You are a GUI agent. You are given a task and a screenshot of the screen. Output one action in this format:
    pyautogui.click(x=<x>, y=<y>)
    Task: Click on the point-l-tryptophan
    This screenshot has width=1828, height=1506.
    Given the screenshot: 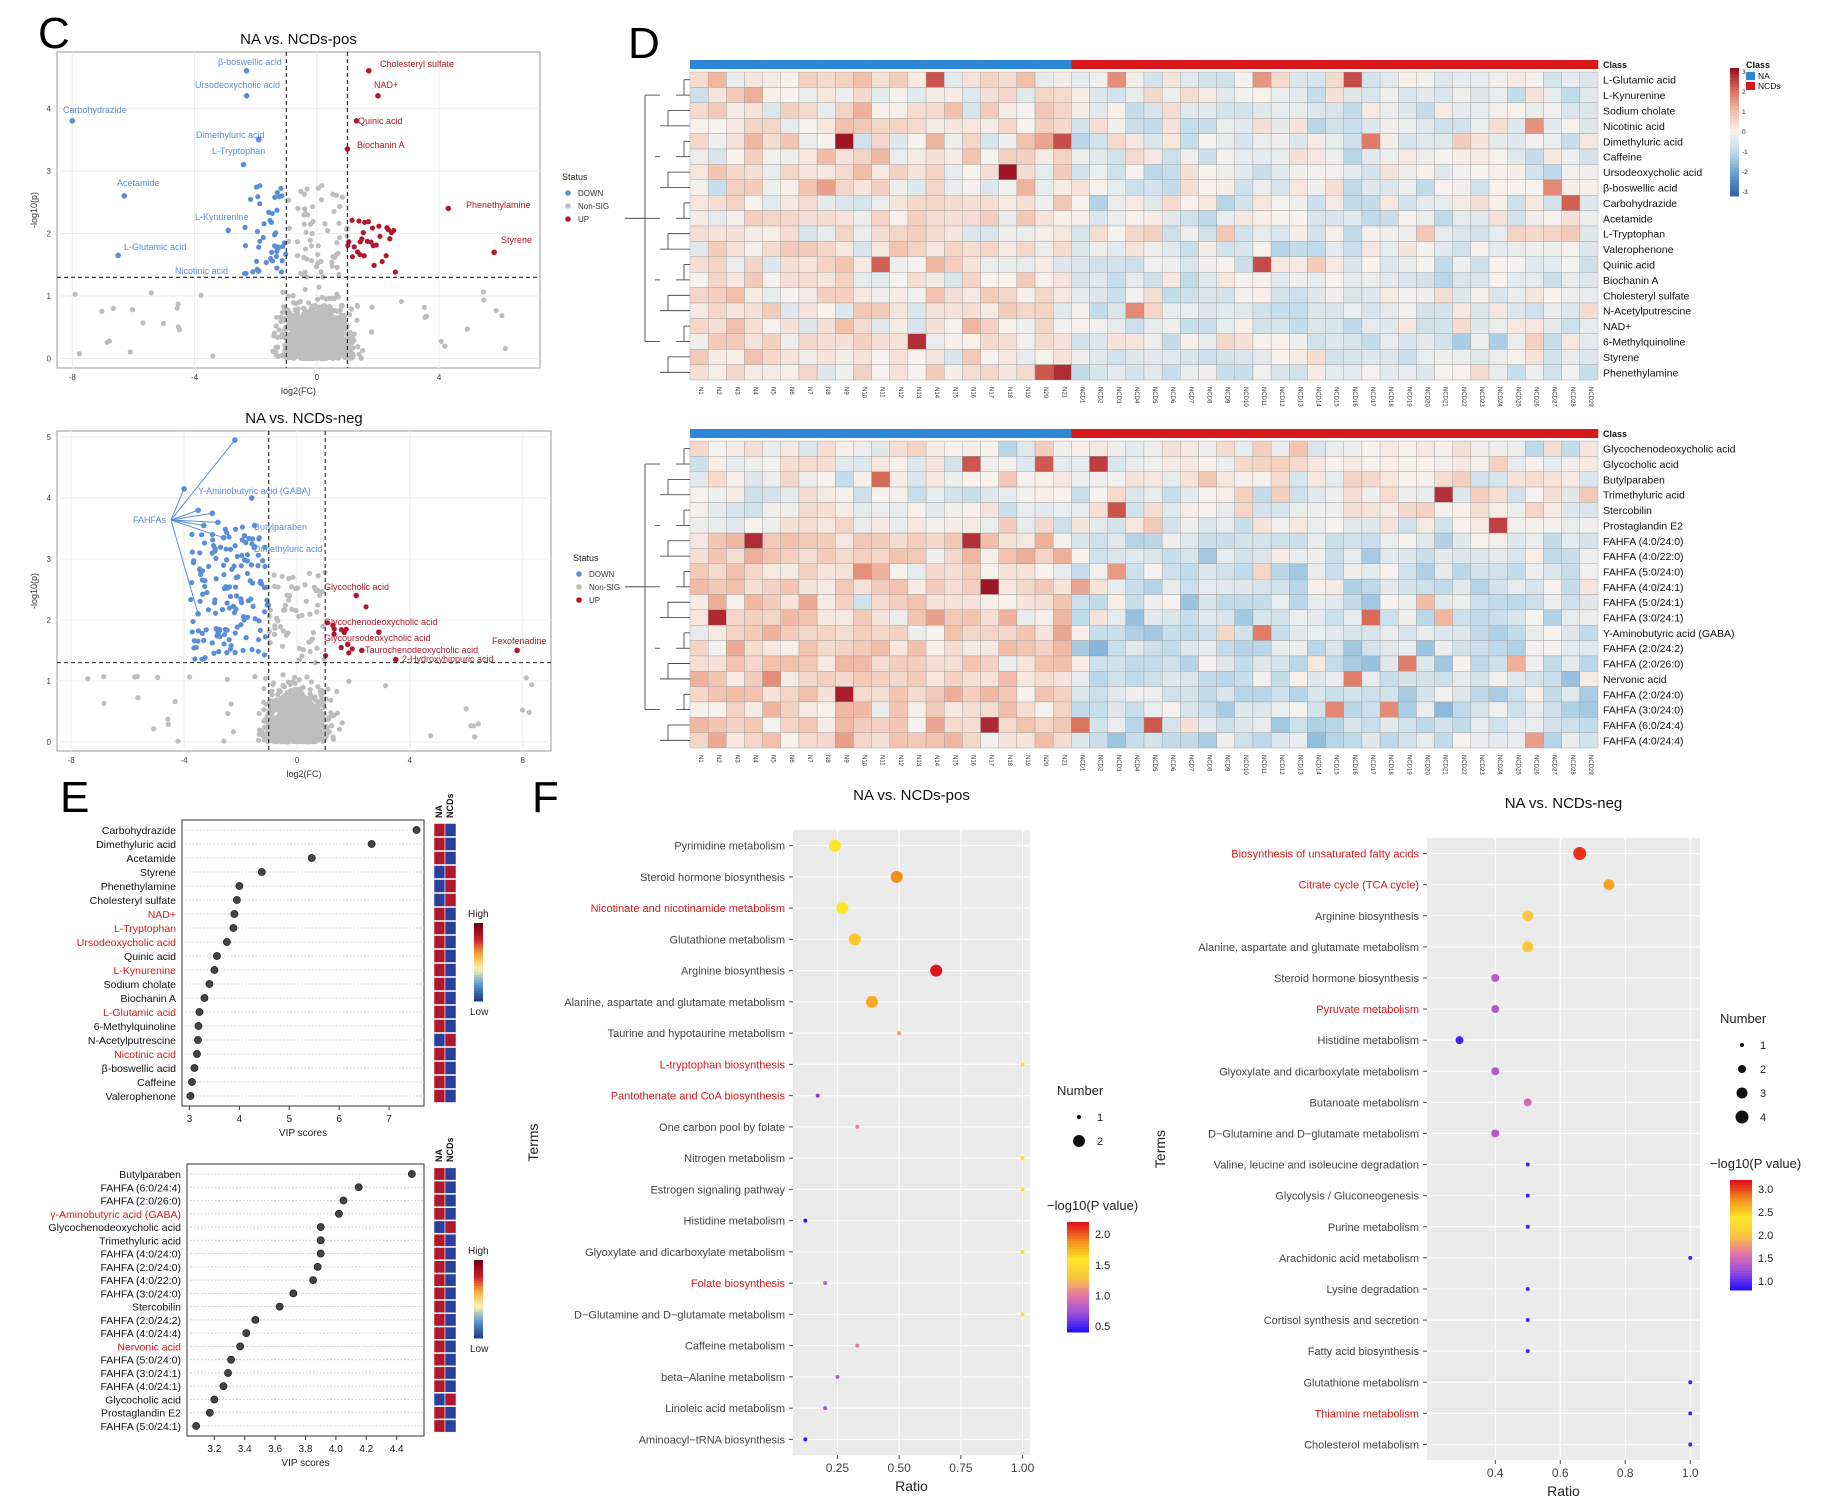 What is the action you would take?
    pyautogui.click(x=243, y=164)
    